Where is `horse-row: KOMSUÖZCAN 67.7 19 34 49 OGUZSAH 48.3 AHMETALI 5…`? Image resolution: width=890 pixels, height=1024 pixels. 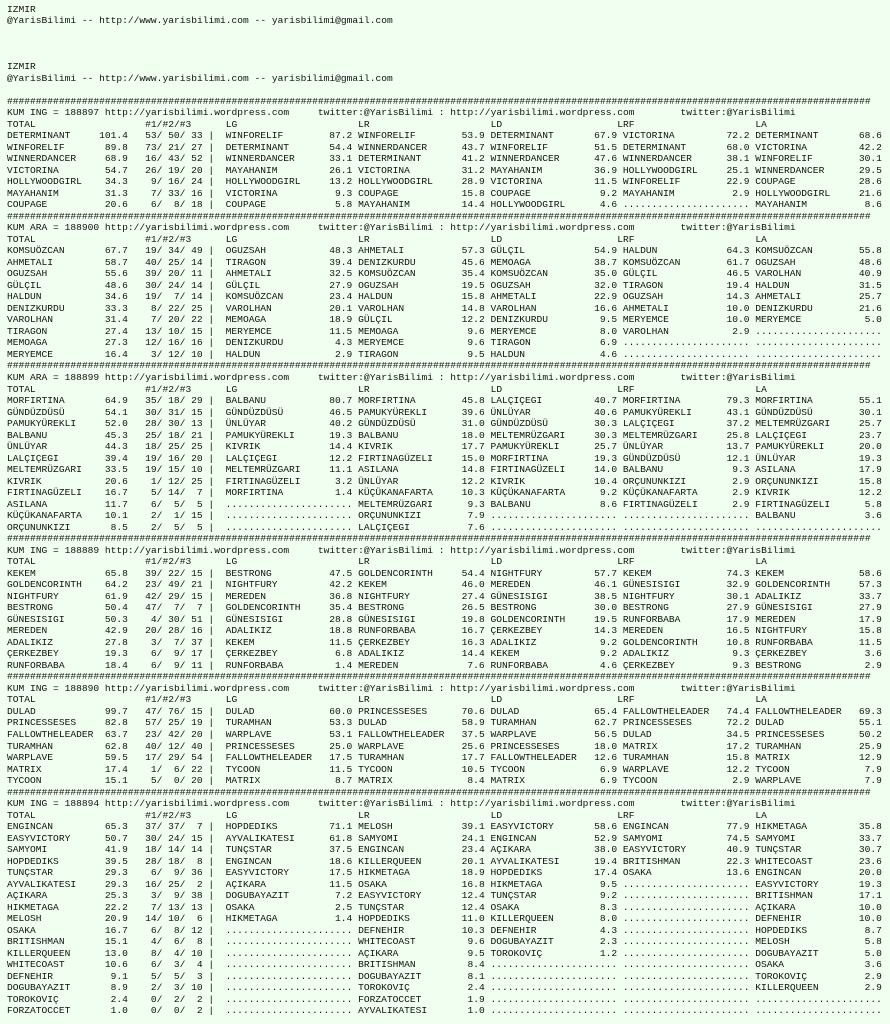
horse-row: KOMSUÖZCAN 67.7 19 34 49 OGUZSAH 48.3 AHMETALI 5… is located at coordinates (448, 251).